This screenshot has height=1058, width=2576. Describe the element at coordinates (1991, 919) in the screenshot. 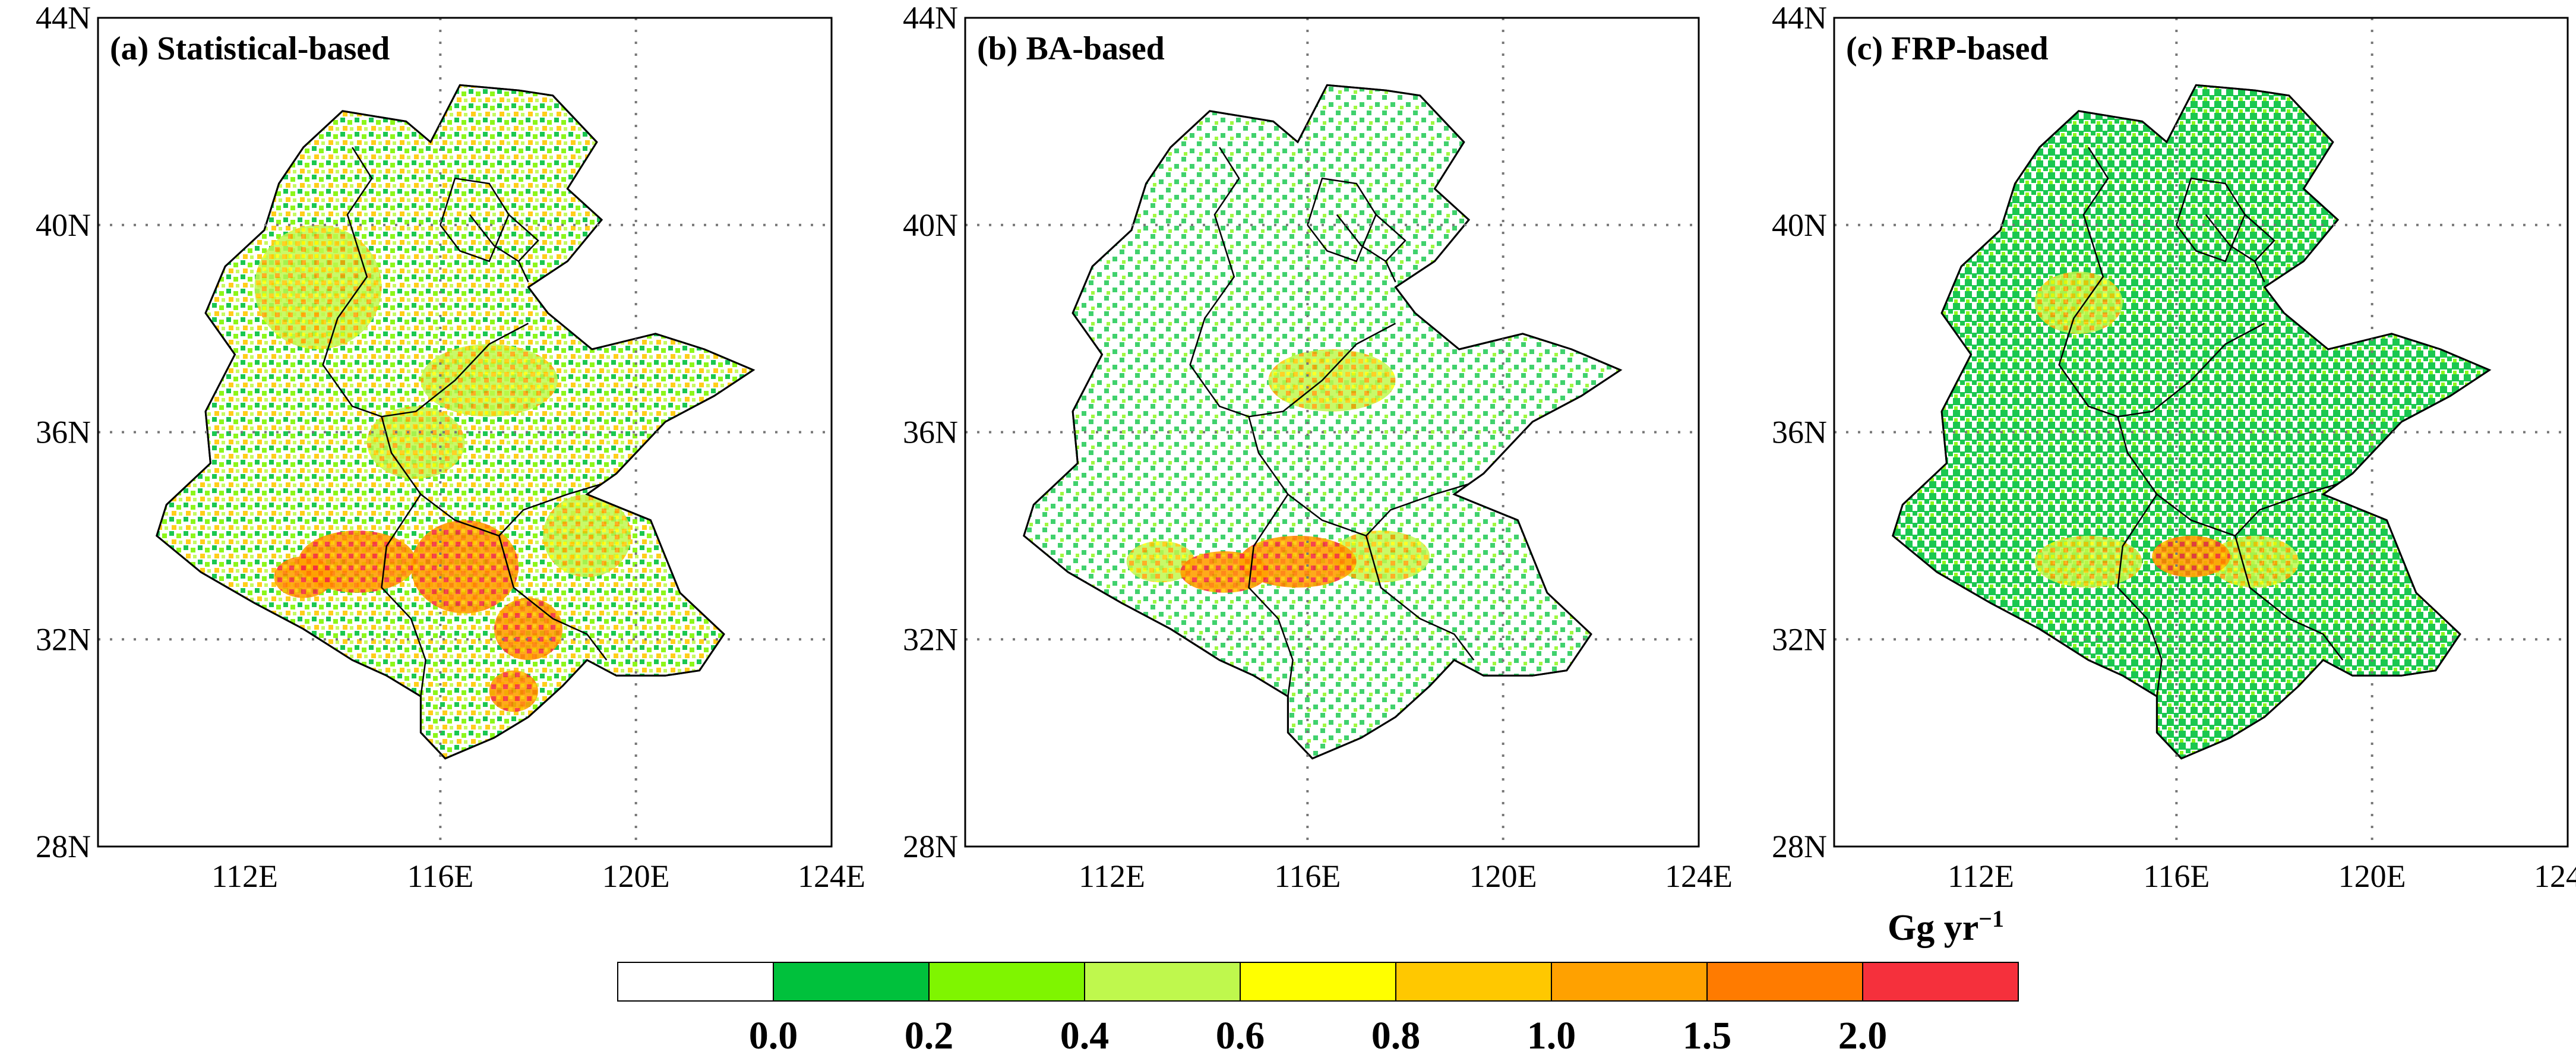

I see `colorbar-units-exponent: −1` at that location.